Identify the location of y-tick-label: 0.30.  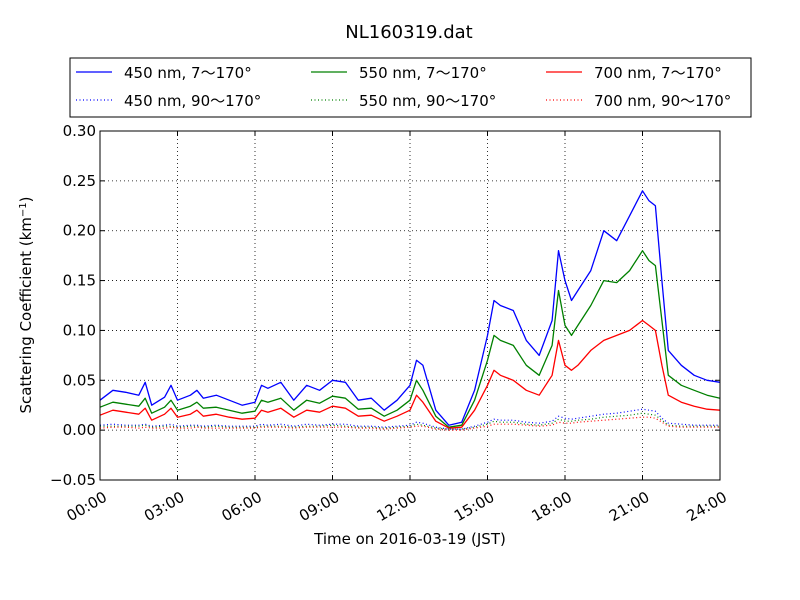
(79, 131).